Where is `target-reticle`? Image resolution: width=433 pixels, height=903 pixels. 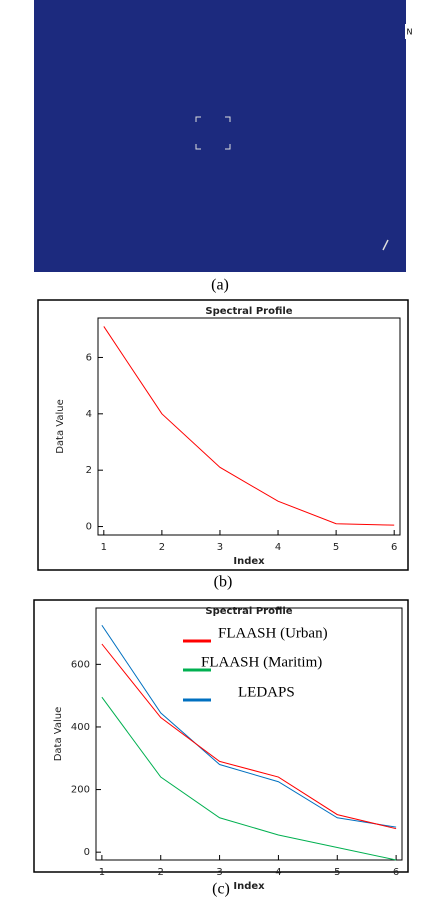
target-reticle is located at coordinates (213, 133).